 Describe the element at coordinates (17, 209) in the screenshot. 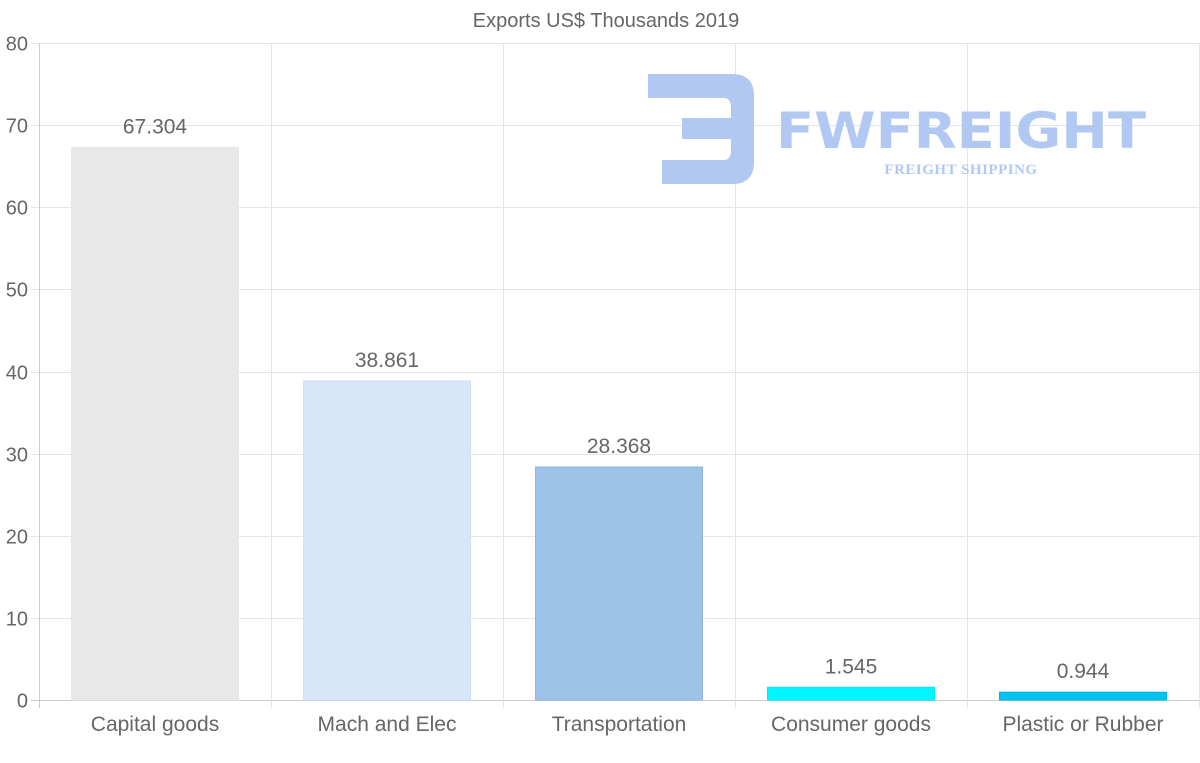

I see `y-tick-label: 60` at that location.